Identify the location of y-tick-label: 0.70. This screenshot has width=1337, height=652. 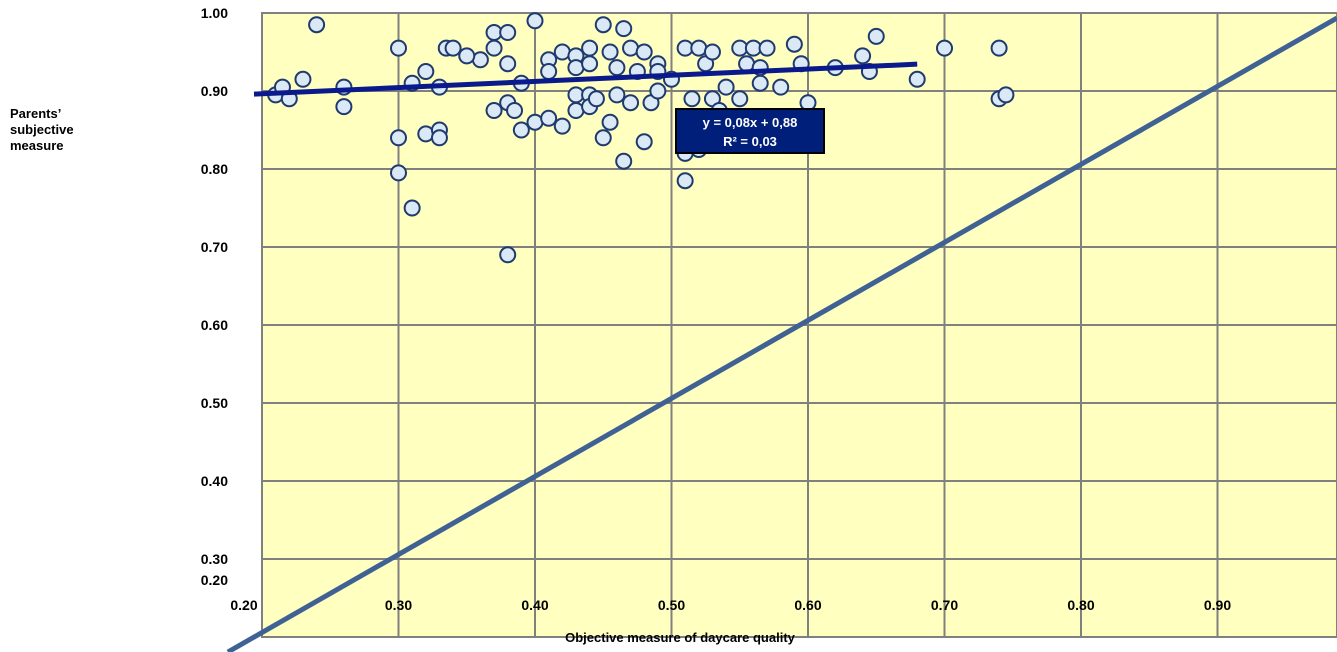
(214, 247).